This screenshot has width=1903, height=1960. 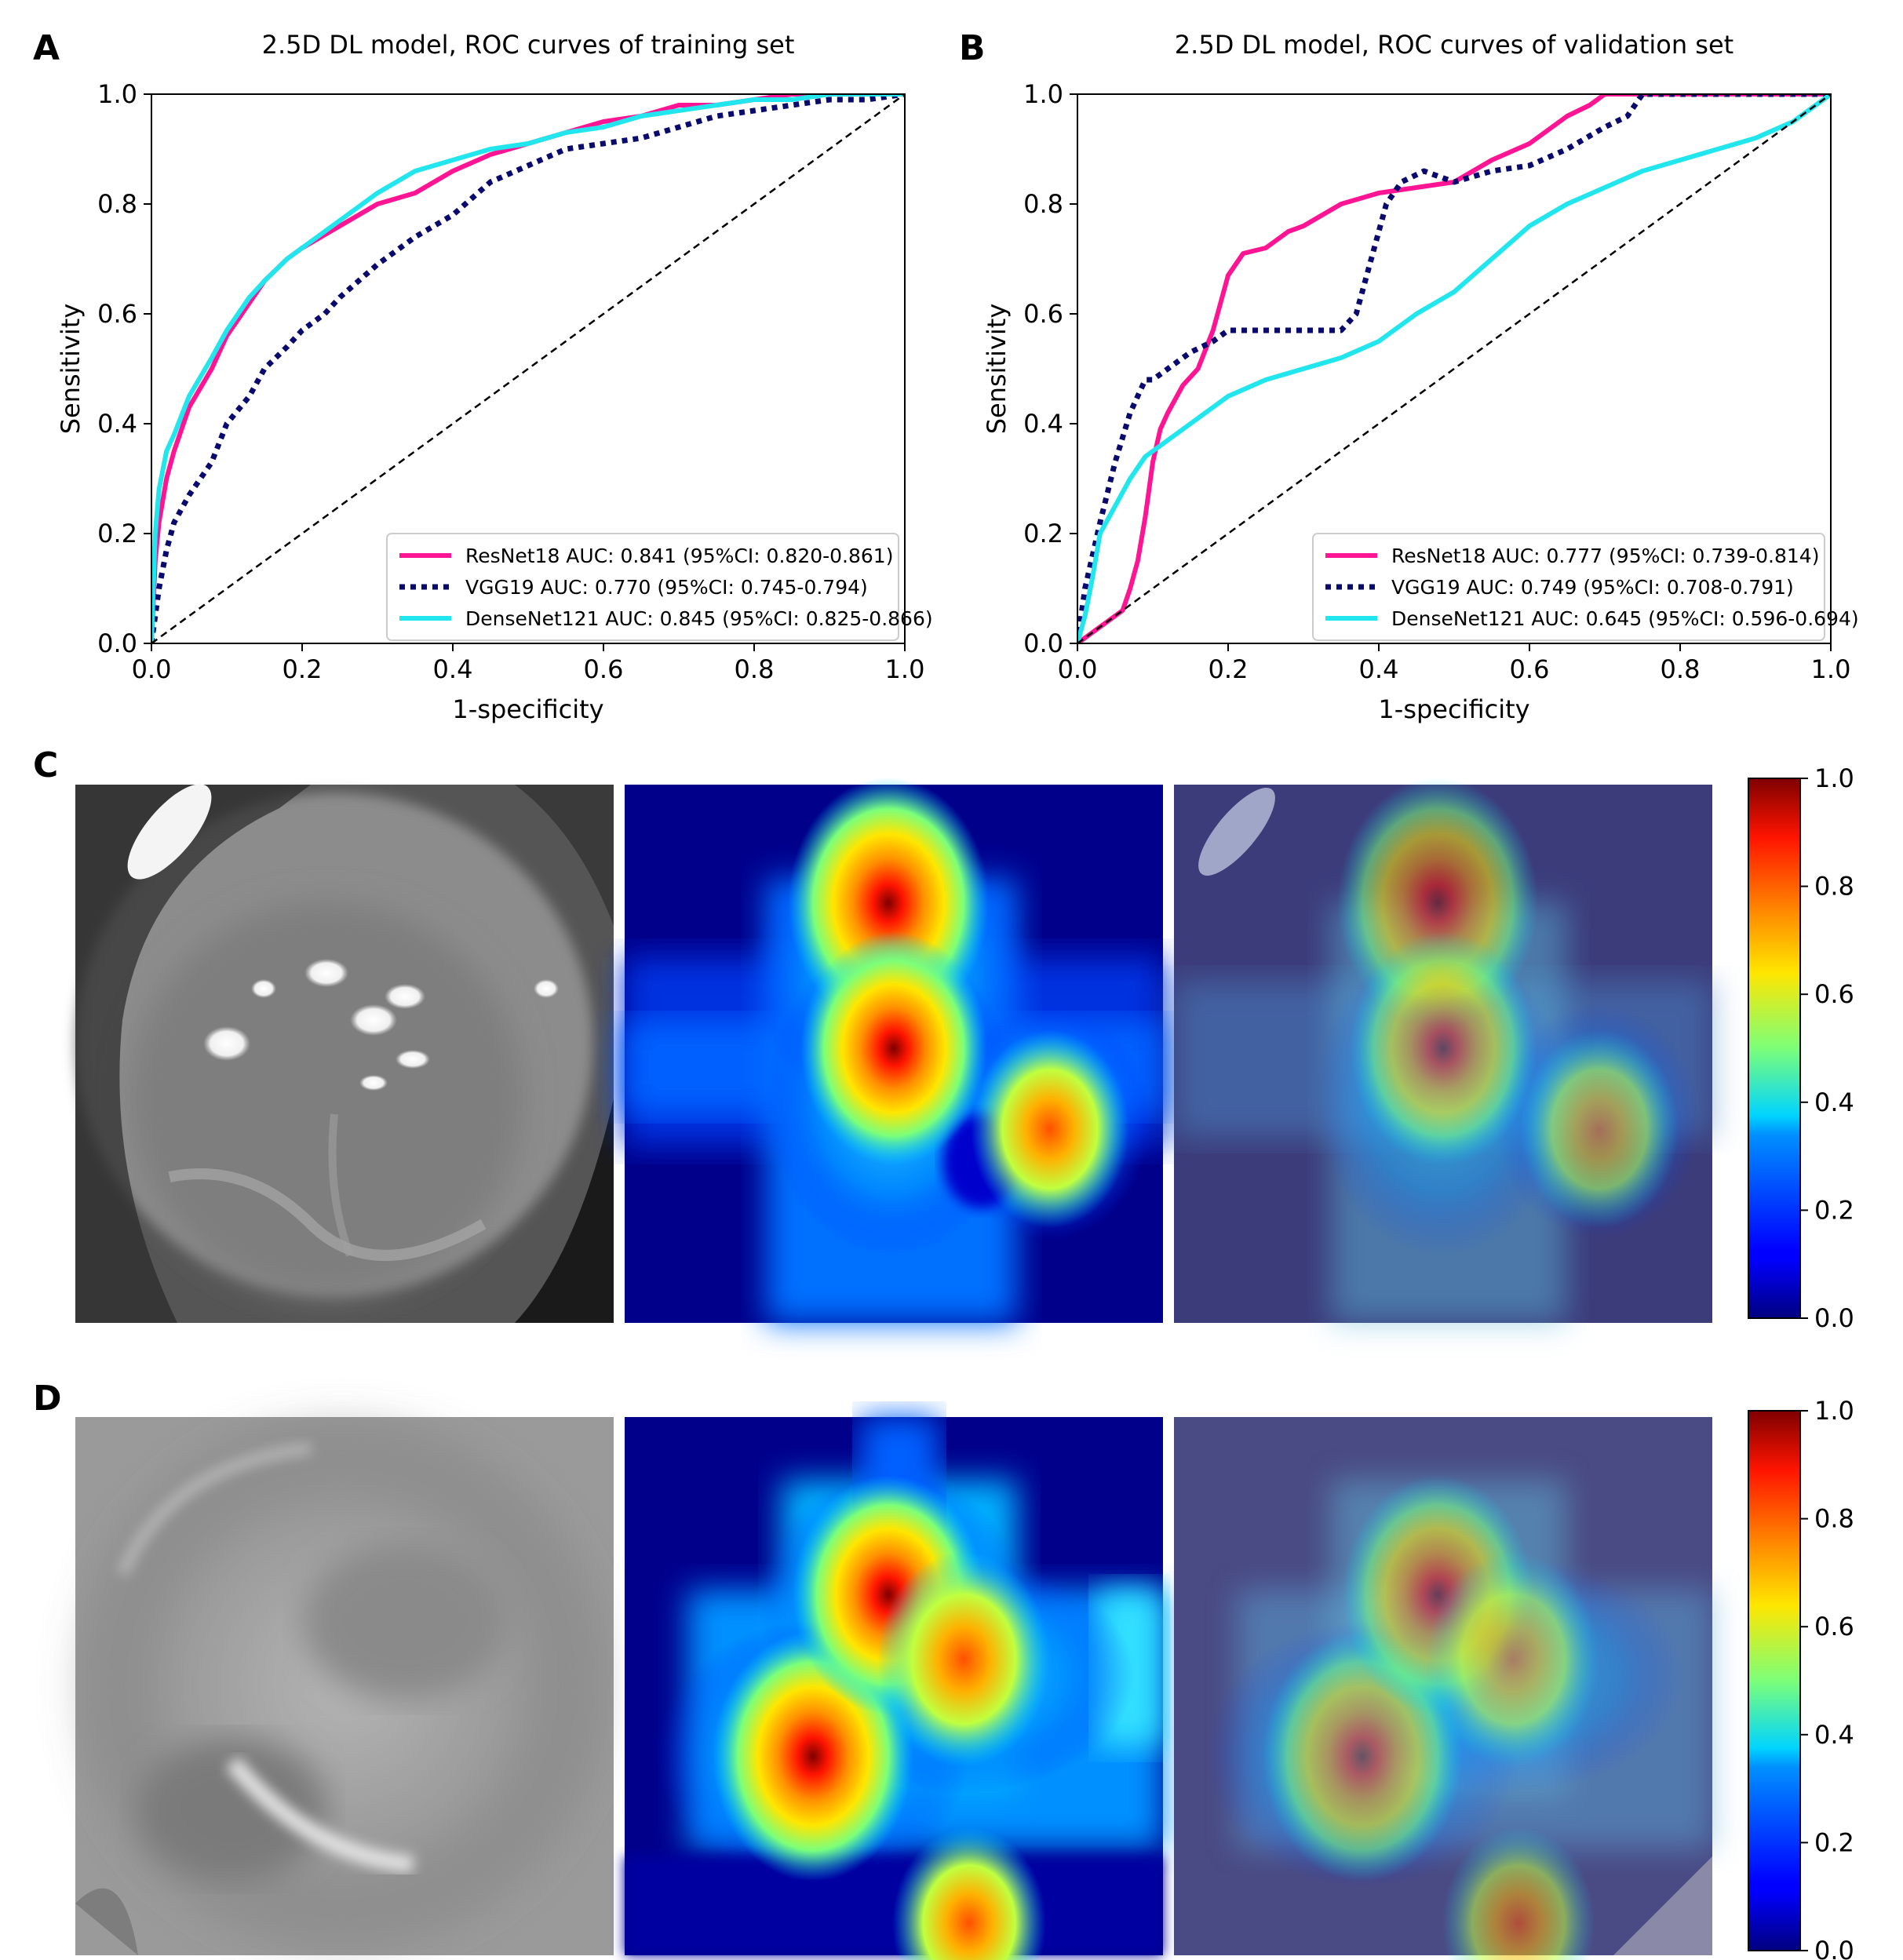 What do you see at coordinates (1827, 1678) in the screenshot?
I see `colorbar-ticks-d: 0.0 0.2 0.4 0.6 0.8 1.0` at bounding box center [1827, 1678].